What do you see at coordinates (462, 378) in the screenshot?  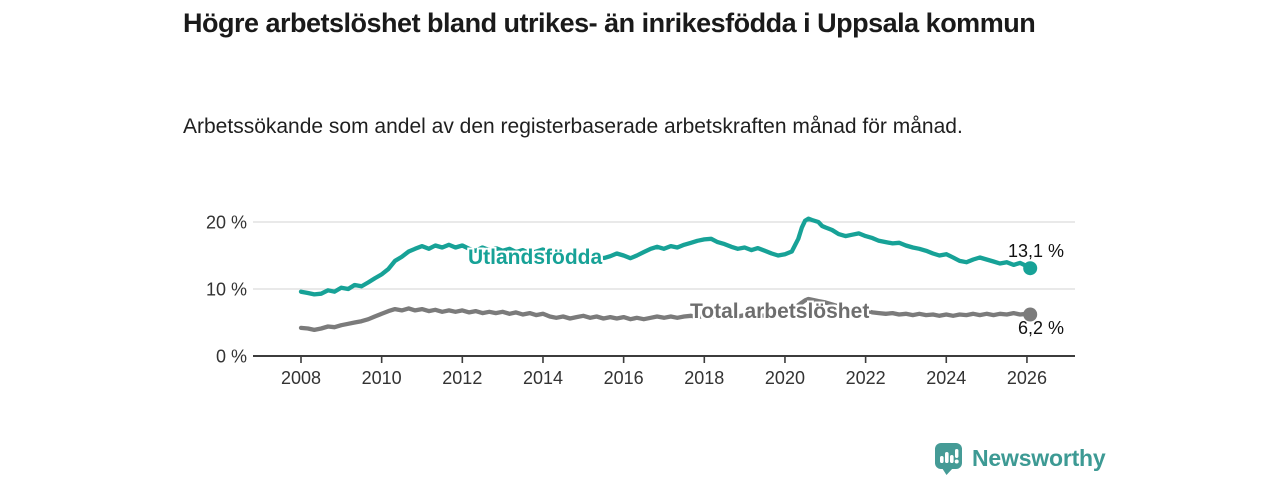 I see `x-tick-label: 2012` at bounding box center [462, 378].